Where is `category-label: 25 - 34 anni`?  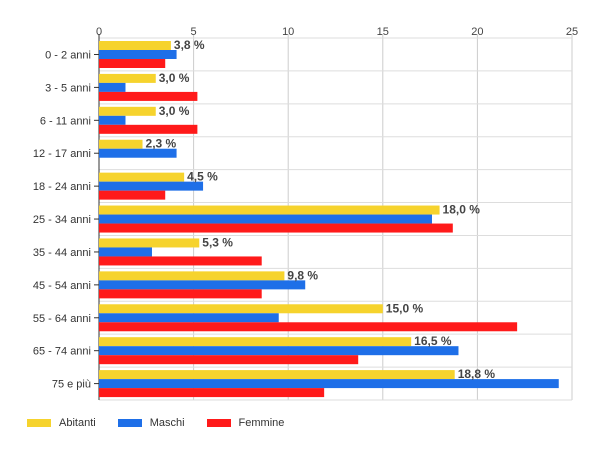 category-label: 25 - 34 anni is located at coordinates (62, 220).